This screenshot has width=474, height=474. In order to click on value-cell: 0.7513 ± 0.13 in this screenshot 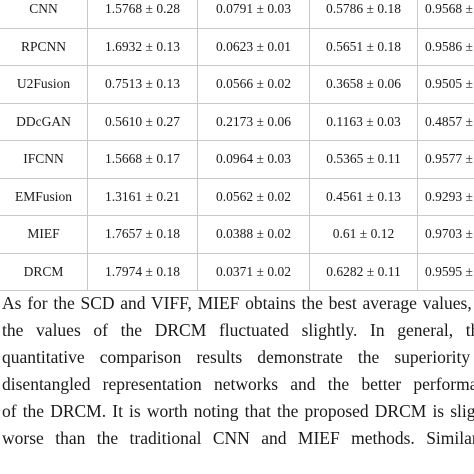, I will do `click(143, 85)`.